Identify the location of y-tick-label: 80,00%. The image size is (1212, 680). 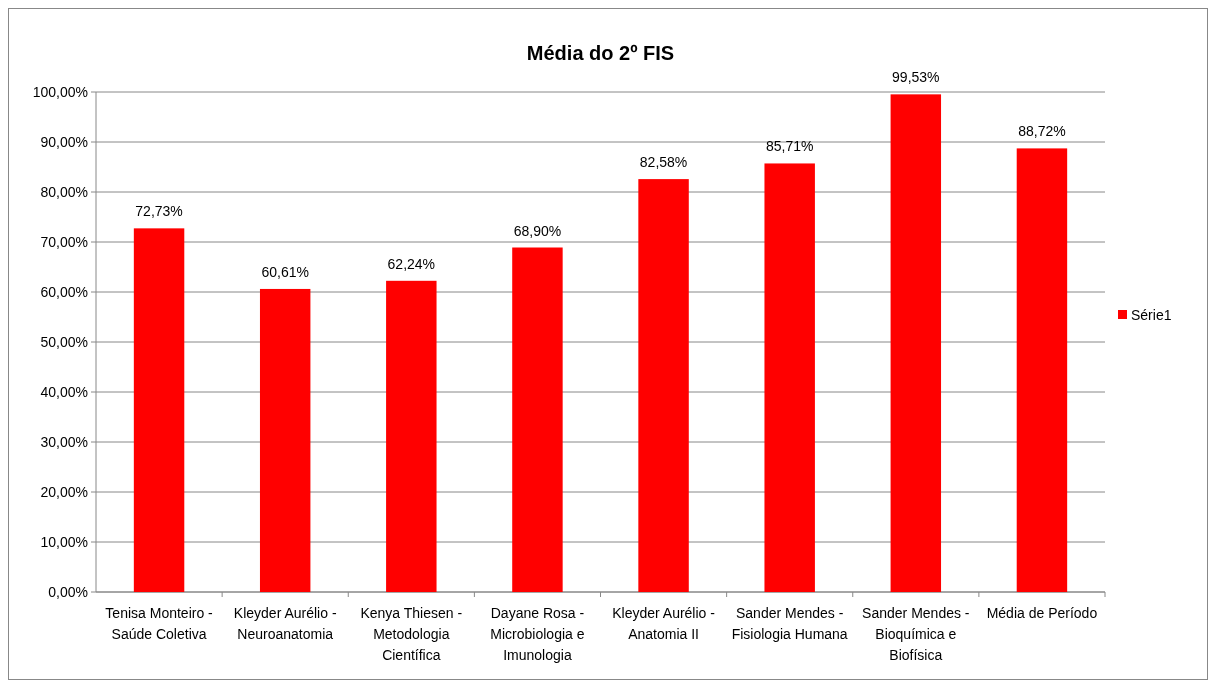
(64, 191).